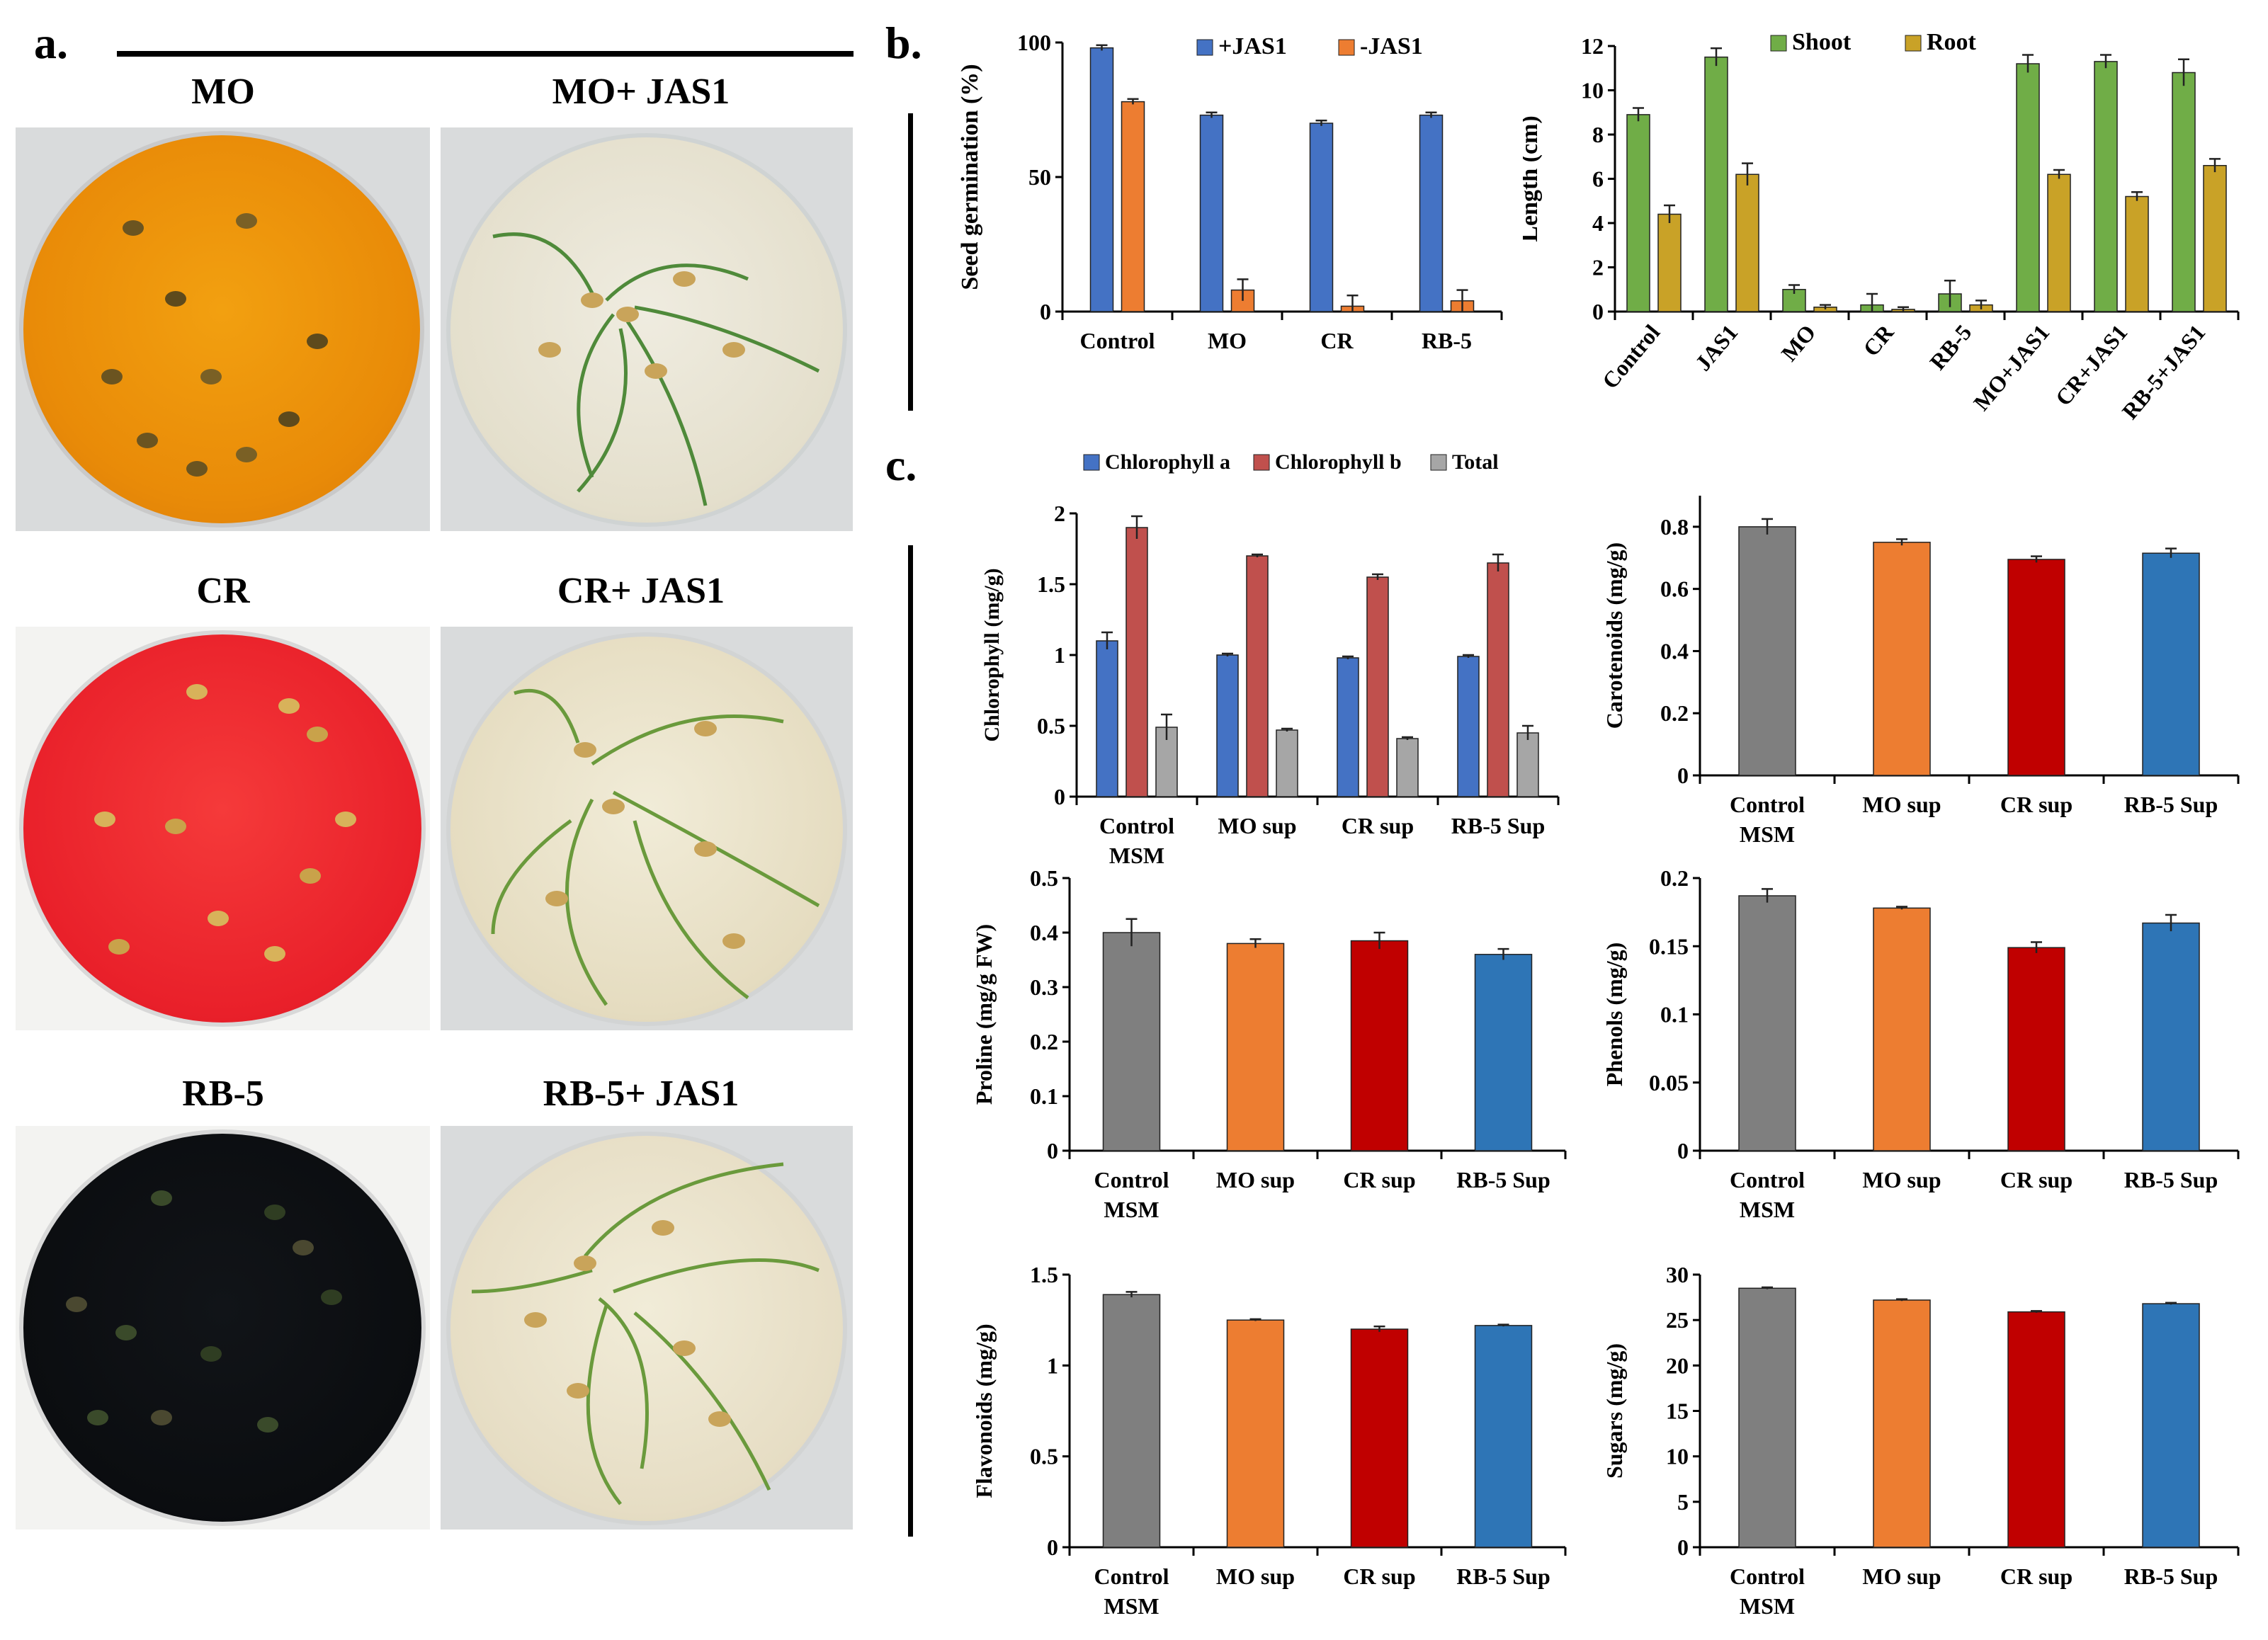 Image resolution: width=2268 pixels, height=1640 pixels. What do you see at coordinates (1674, 589) in the screenshot?
I see `y-tick-label: 0.6` at bounding box center [1674, 589].